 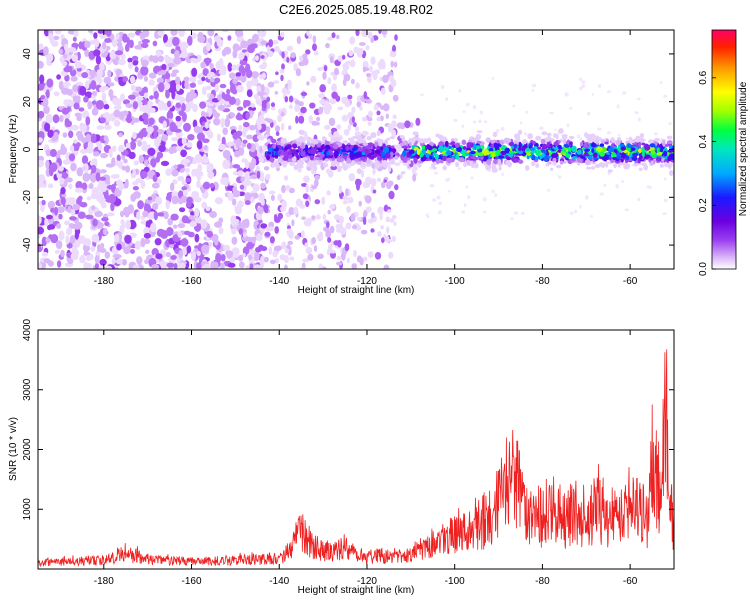 I want to click on x-tick-label: -180, so click(x=104, y=581).